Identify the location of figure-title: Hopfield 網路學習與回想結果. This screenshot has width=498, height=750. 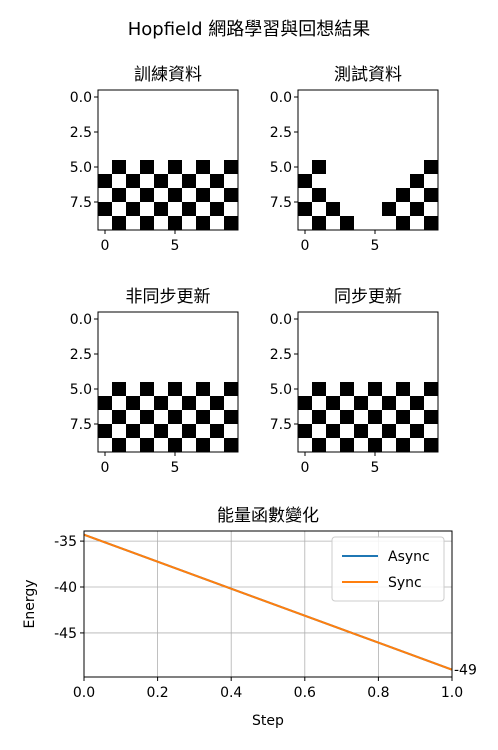
(249, 29).